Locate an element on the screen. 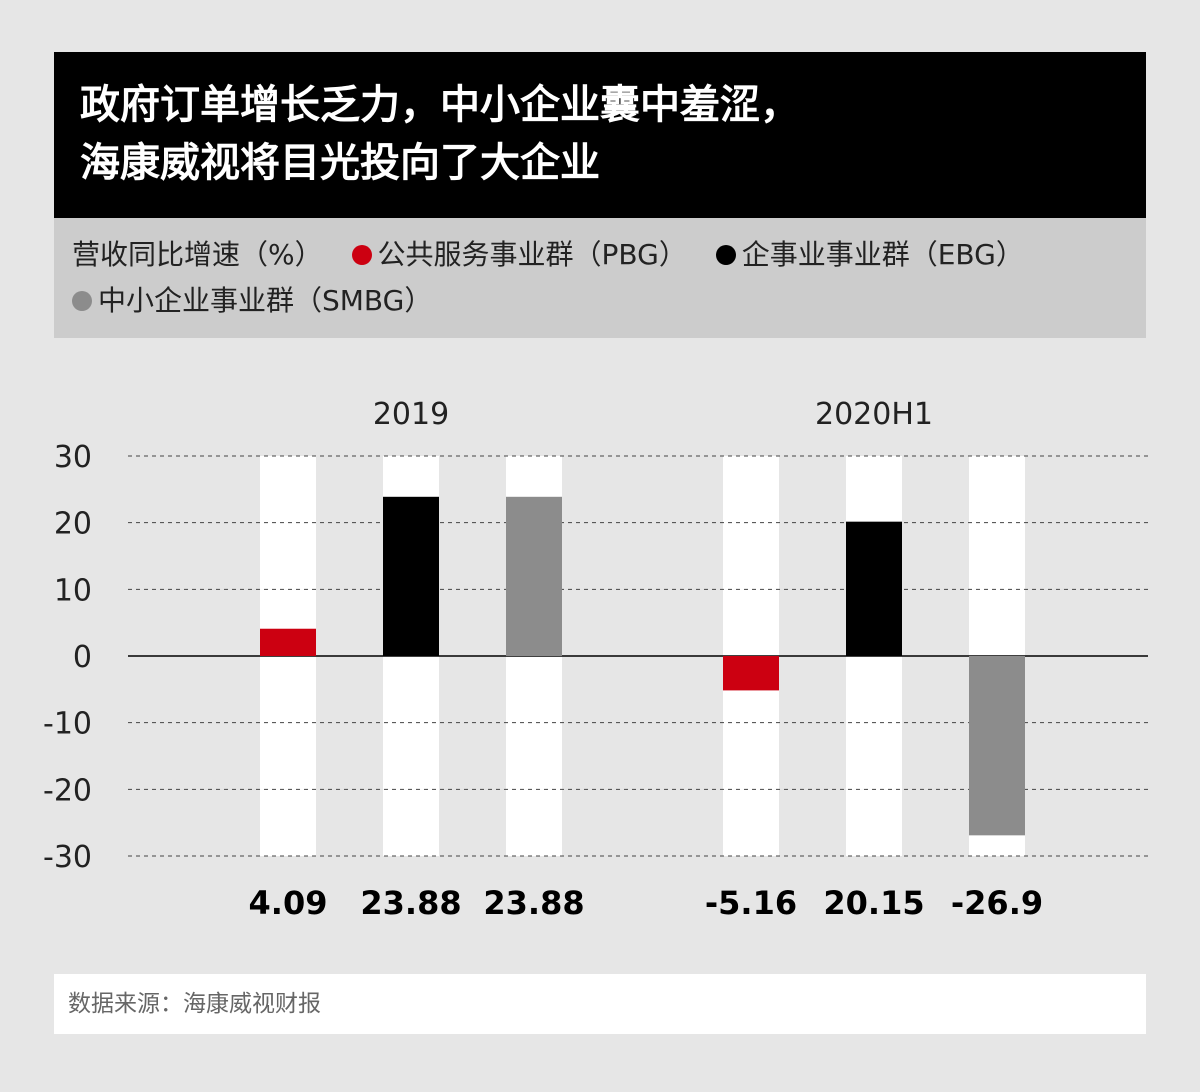 This screenshot has height=1092, width=1200. bar-value-label: 4.09 is located at coordinates (288, 903).